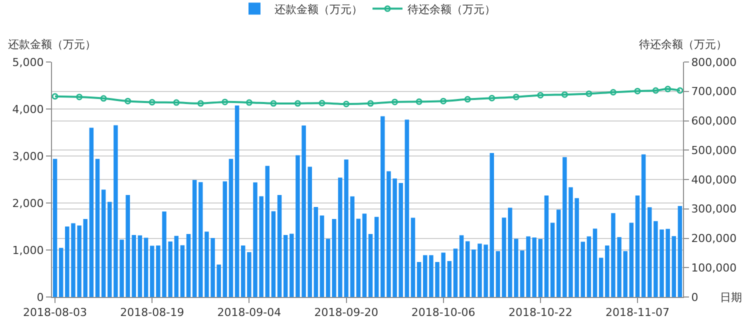 The image size is (755, 331). Describe the element at coordinates (694, 297) in the screenshot. I see `y2-tick-label: 0` at that location.